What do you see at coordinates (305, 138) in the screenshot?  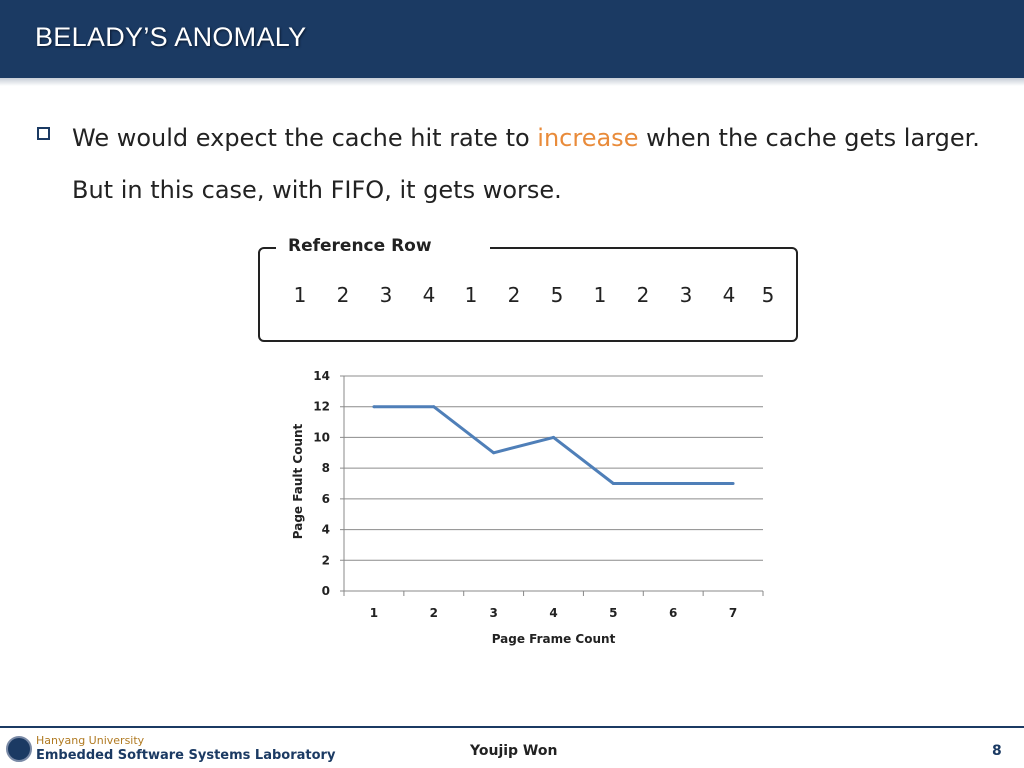 I see `bullet-text-part1: We would expect the cache hit rate to` at bounding box center [305, 138].